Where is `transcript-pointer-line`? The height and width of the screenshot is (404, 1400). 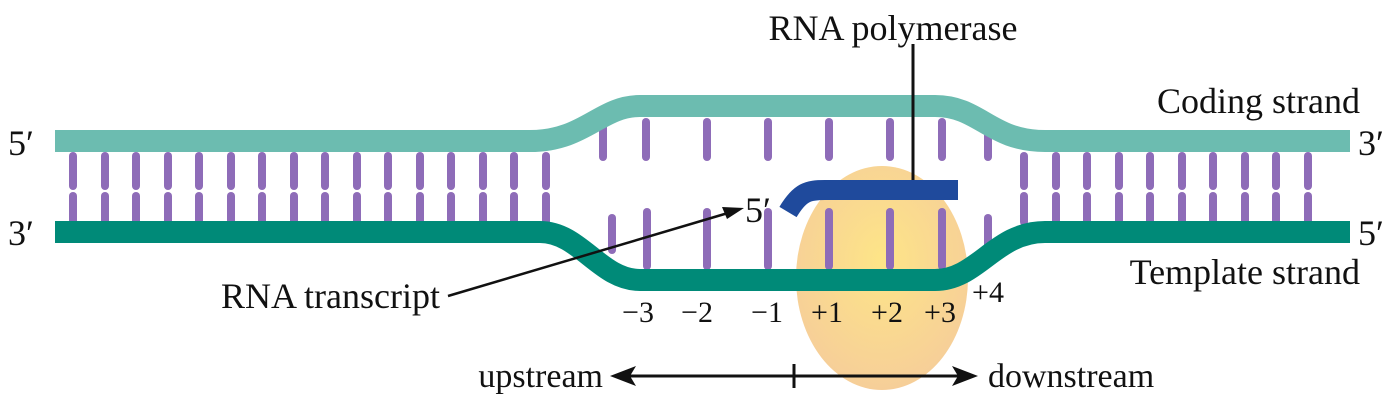 transcript-pointer-line is located at coordinates (588, 254).